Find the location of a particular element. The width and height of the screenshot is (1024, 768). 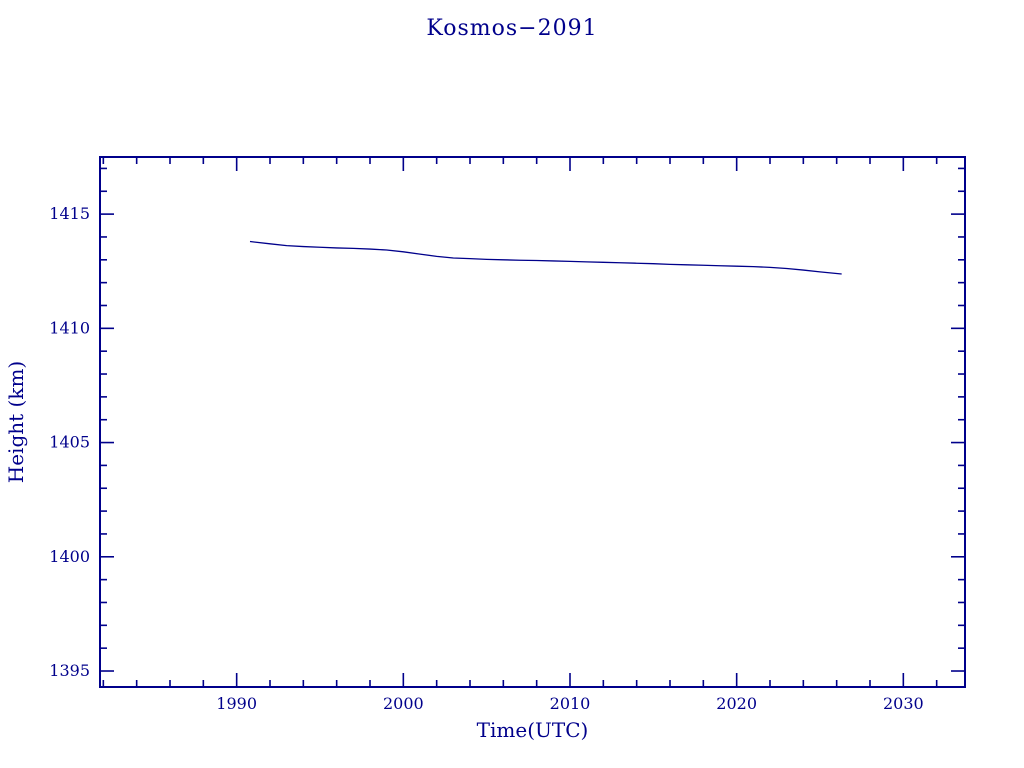

x-axis-label: Time(UTC) is located at coordinates (532, 730).